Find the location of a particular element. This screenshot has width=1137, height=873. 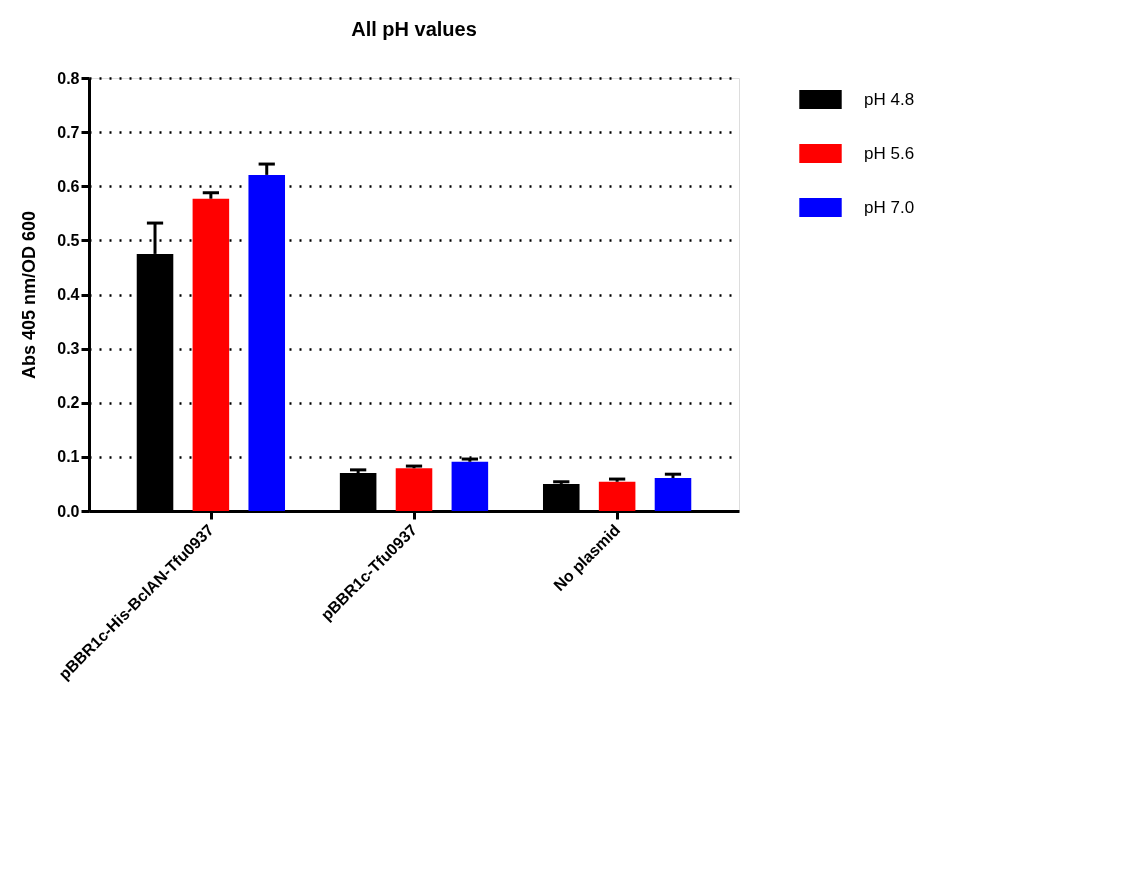

chart-title: All pH values is located at coordinates (414, 29).